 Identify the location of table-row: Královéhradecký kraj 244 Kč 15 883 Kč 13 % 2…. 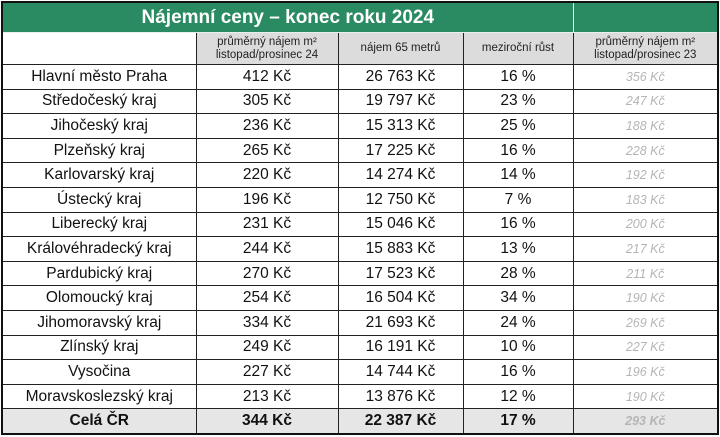
(360, 249).